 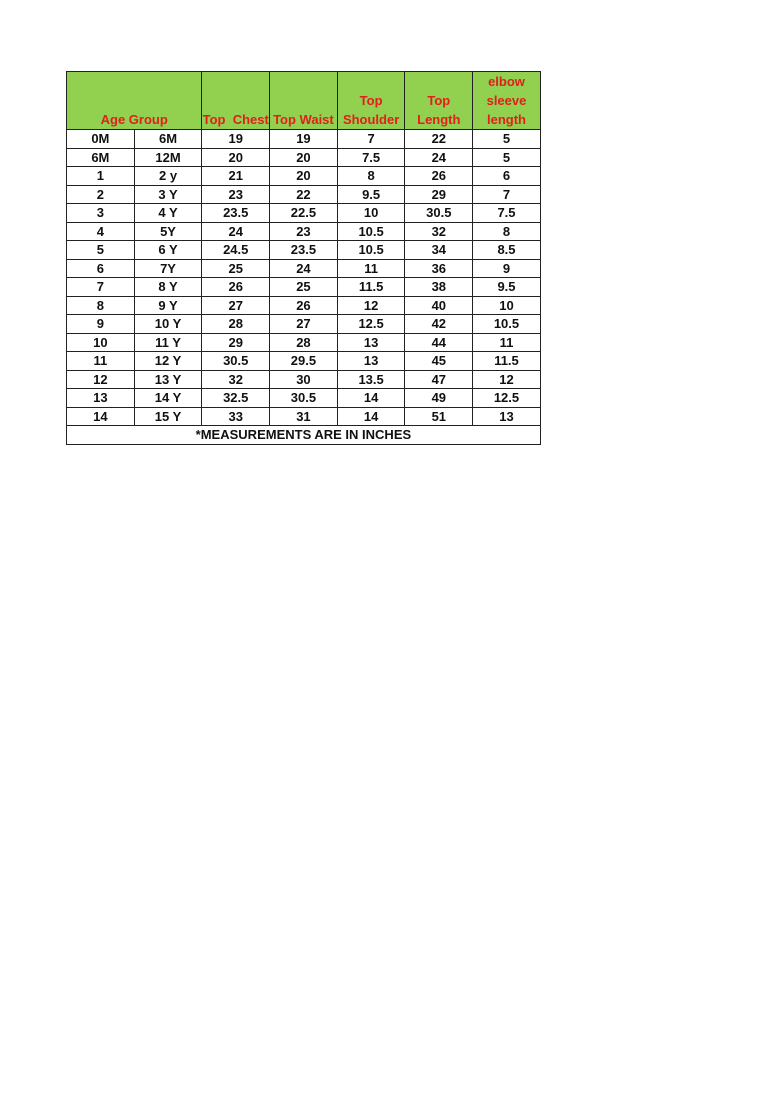 I want to click on header-line: Top, so click(x=439, y=100).